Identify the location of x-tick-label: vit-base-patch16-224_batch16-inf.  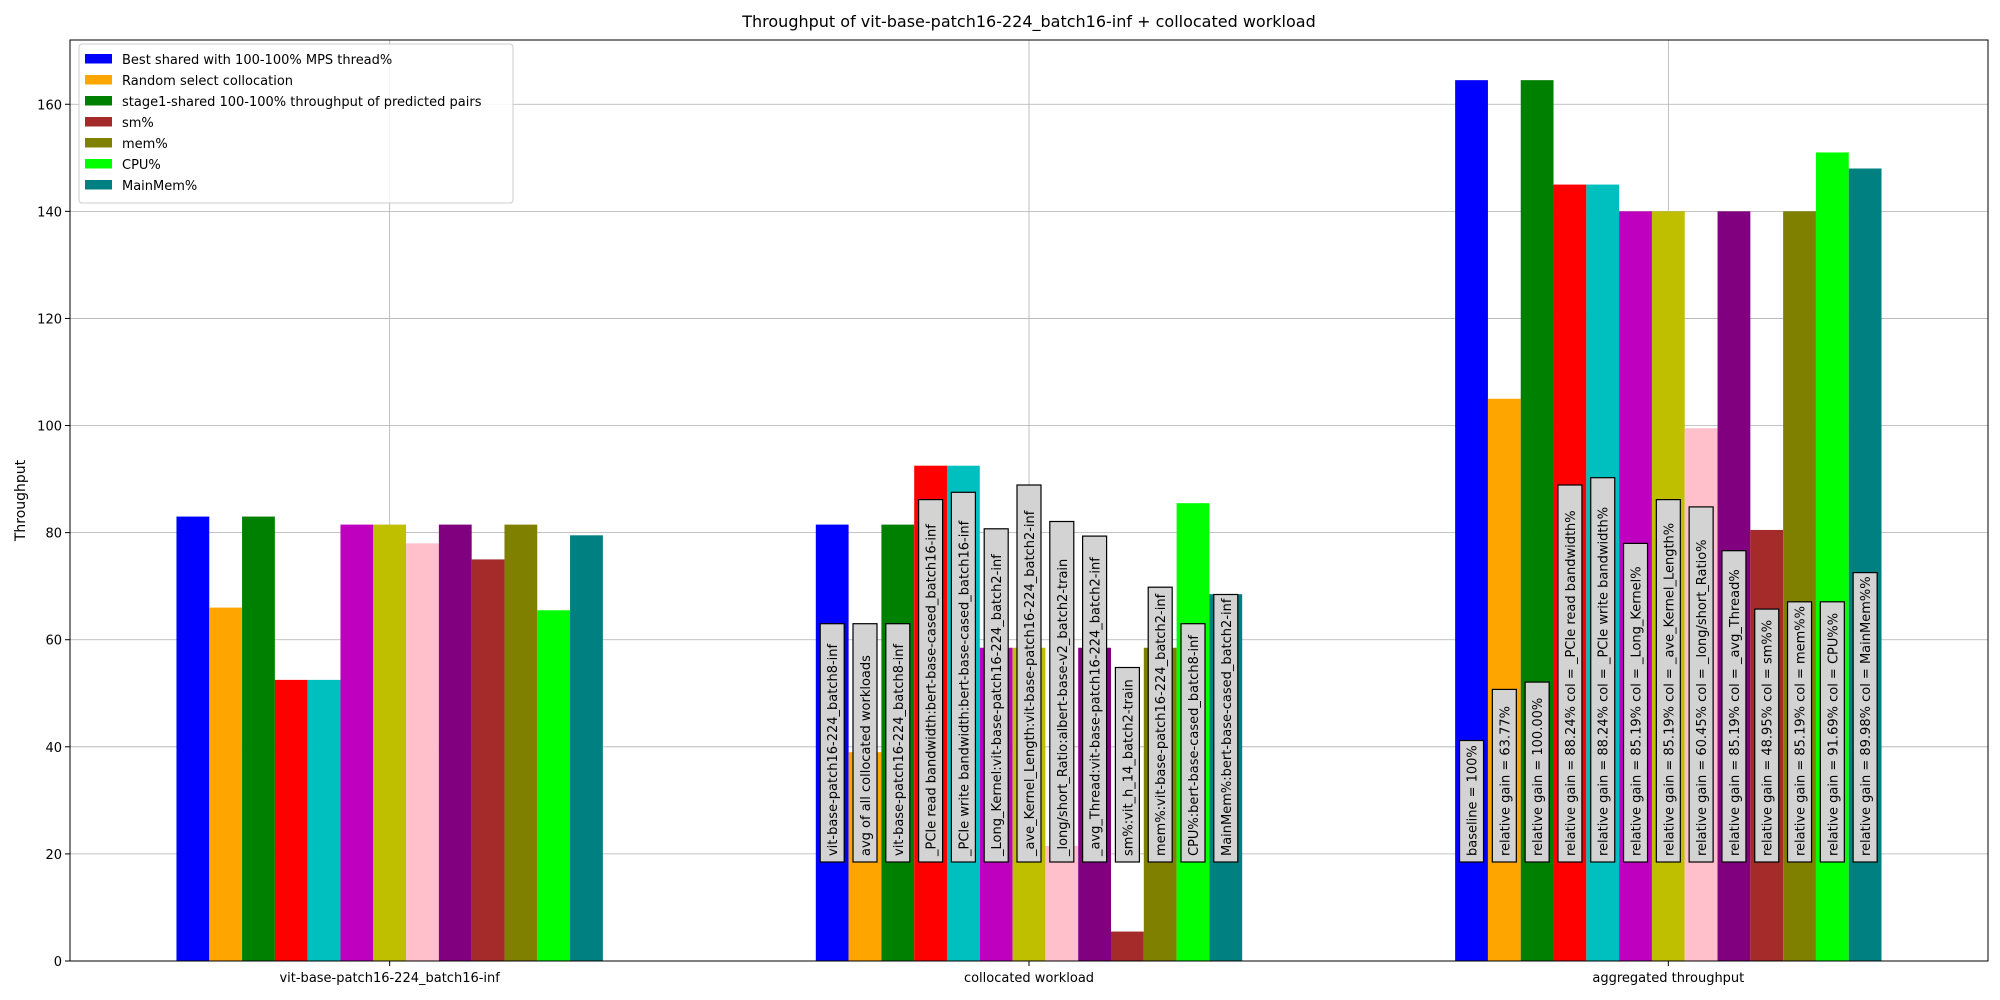
(389, 978).